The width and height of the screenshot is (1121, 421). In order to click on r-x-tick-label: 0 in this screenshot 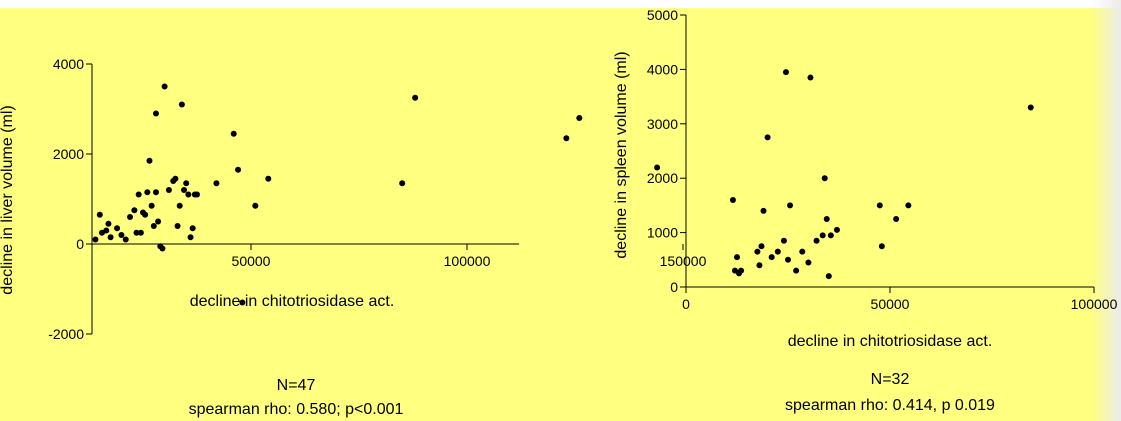, I will do `click(686, 304)`.